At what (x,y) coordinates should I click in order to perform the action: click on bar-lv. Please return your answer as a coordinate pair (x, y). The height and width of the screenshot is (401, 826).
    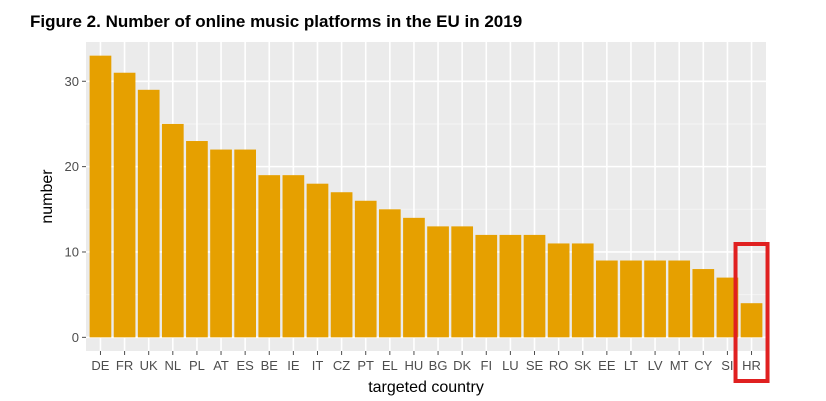
    Looking at the image, I should click on (655, 299).